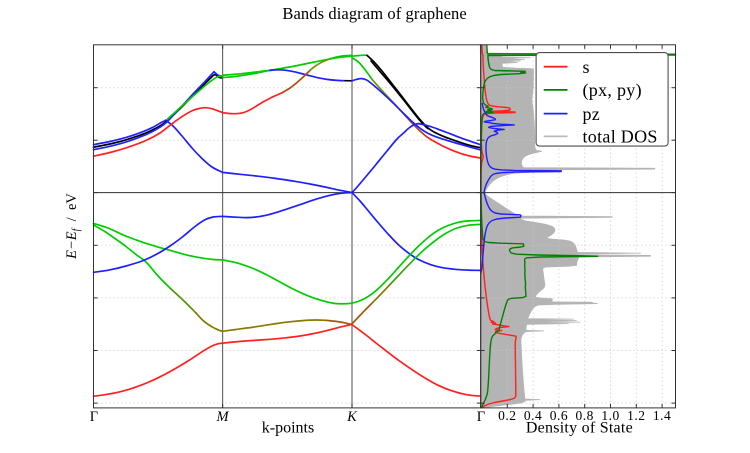 The height and width of the screenshot is (453, 750). I want to click on svg-text: total DOS, so click(620, 137).